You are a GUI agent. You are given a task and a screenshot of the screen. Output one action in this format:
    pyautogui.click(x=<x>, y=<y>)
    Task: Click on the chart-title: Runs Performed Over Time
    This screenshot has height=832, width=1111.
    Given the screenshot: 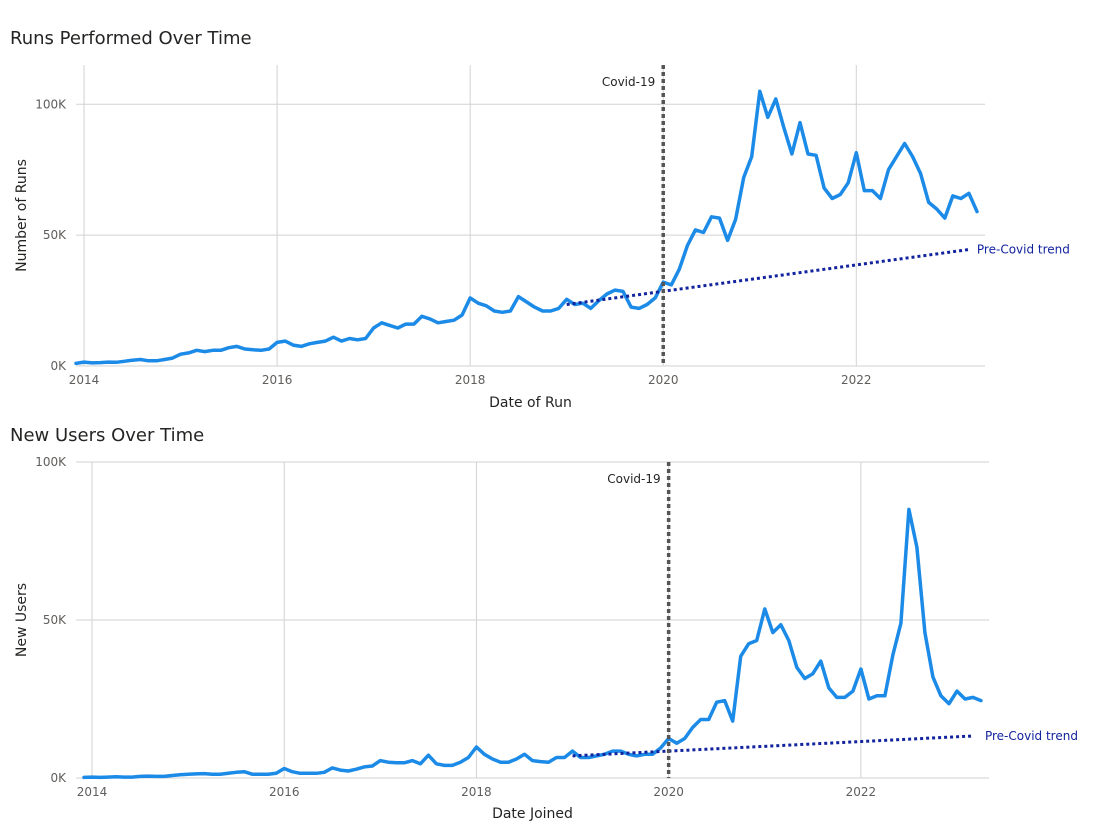 What is the action you would take?
    pyautogui.click(x=131, y=38)
    